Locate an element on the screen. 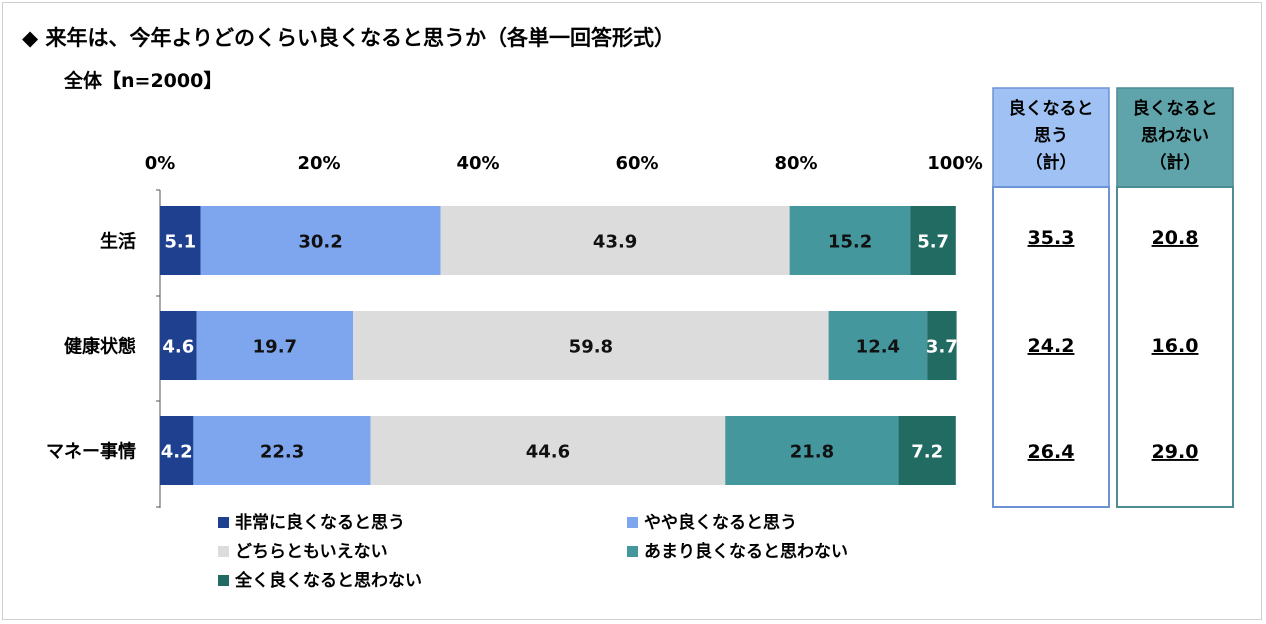 Image resolution: width=1266 pixels, height=624 pixels. data-label: 5.1 is located at coordinates (180, 242).